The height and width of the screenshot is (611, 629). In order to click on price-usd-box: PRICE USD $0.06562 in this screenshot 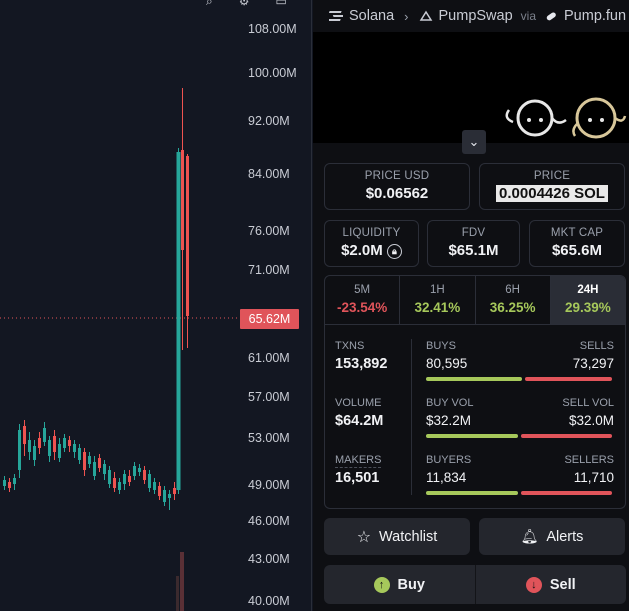, I will do `click(397, 186)`.